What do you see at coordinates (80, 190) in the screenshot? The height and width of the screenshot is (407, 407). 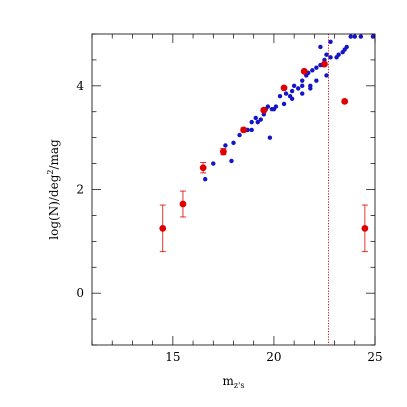 I see `y-tick-label: 2` at bounding box center [80, 190].